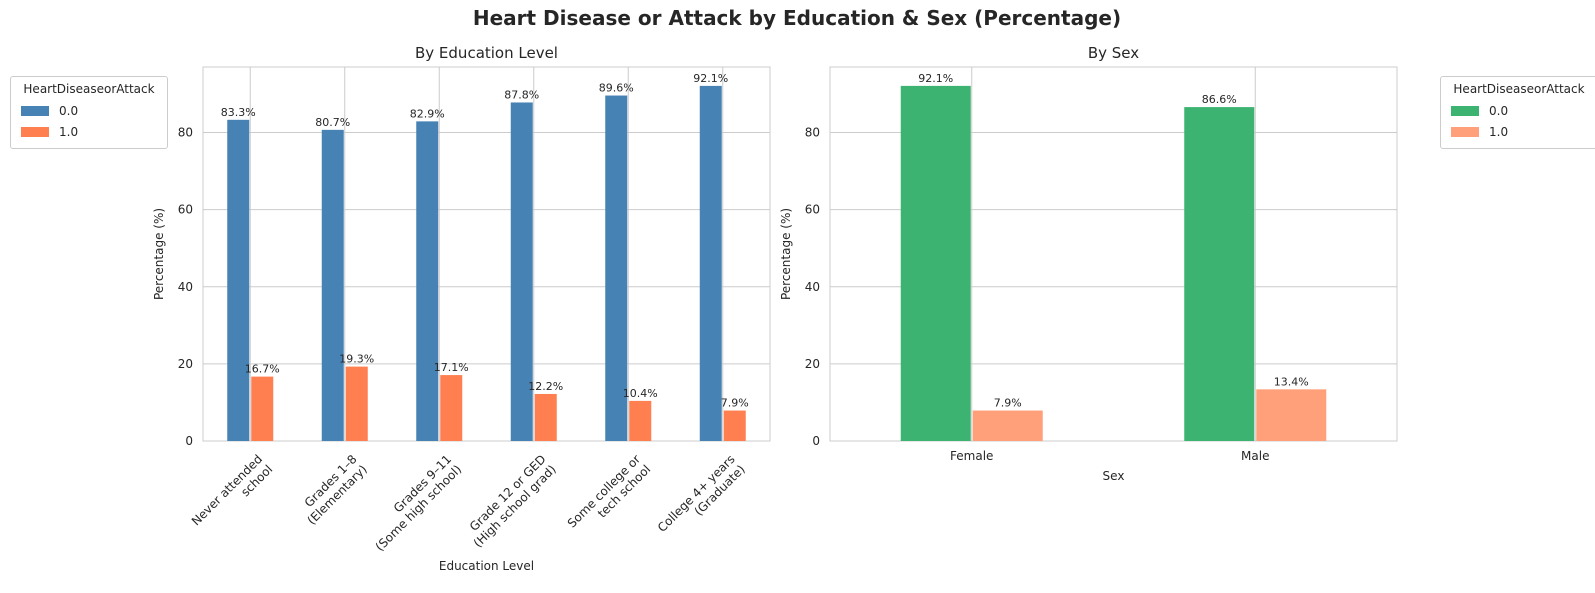  I want to click on data-label: 86.6%, so click(1219, 99).